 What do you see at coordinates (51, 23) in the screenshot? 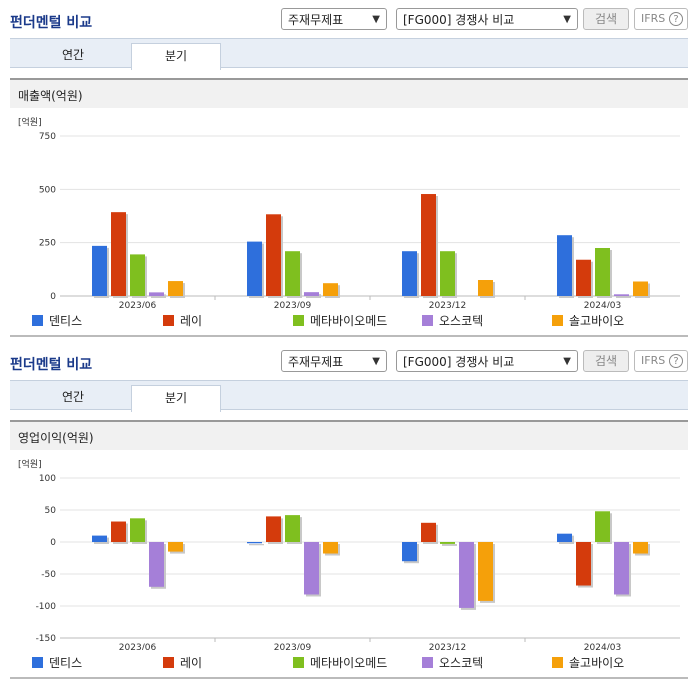
I see `panel-title: 펀더멘털 비교` at bounding box center [51, 23].